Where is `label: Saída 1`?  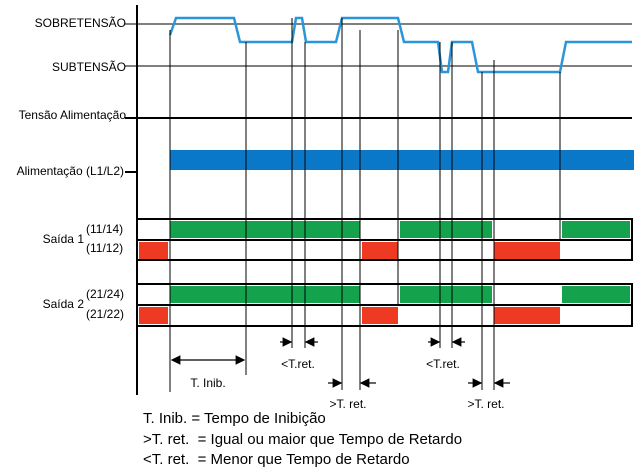 label: Saída 1 is located at coordinates (64, 239).